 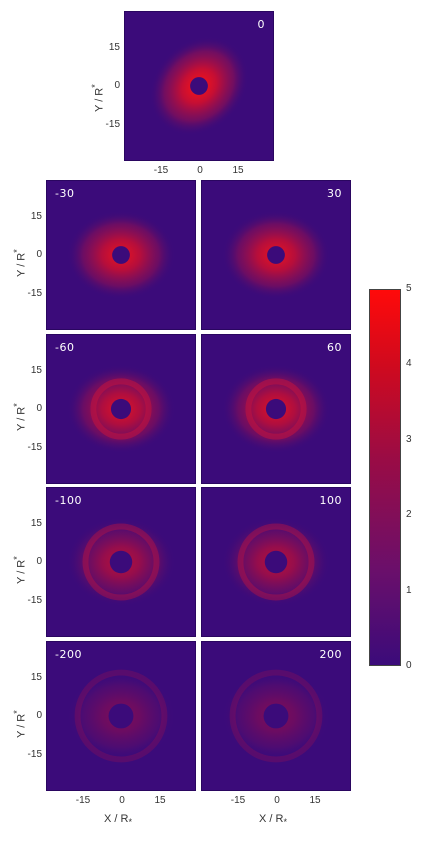 I want to click on panel-60-plot, so click(x=276, y=409).